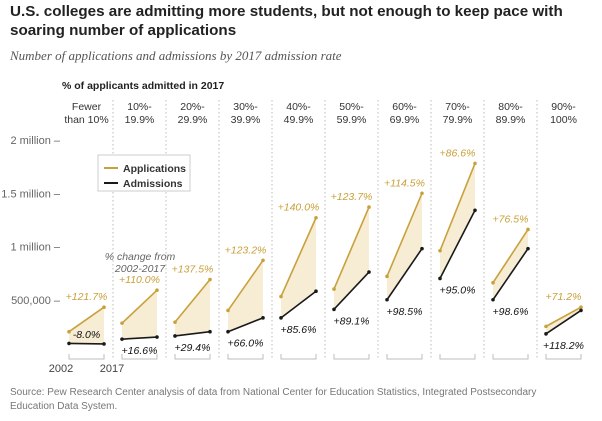 The width and height of the screenshot is (602, 421). I want to click on column-label: 60%-, so click(404, 107).